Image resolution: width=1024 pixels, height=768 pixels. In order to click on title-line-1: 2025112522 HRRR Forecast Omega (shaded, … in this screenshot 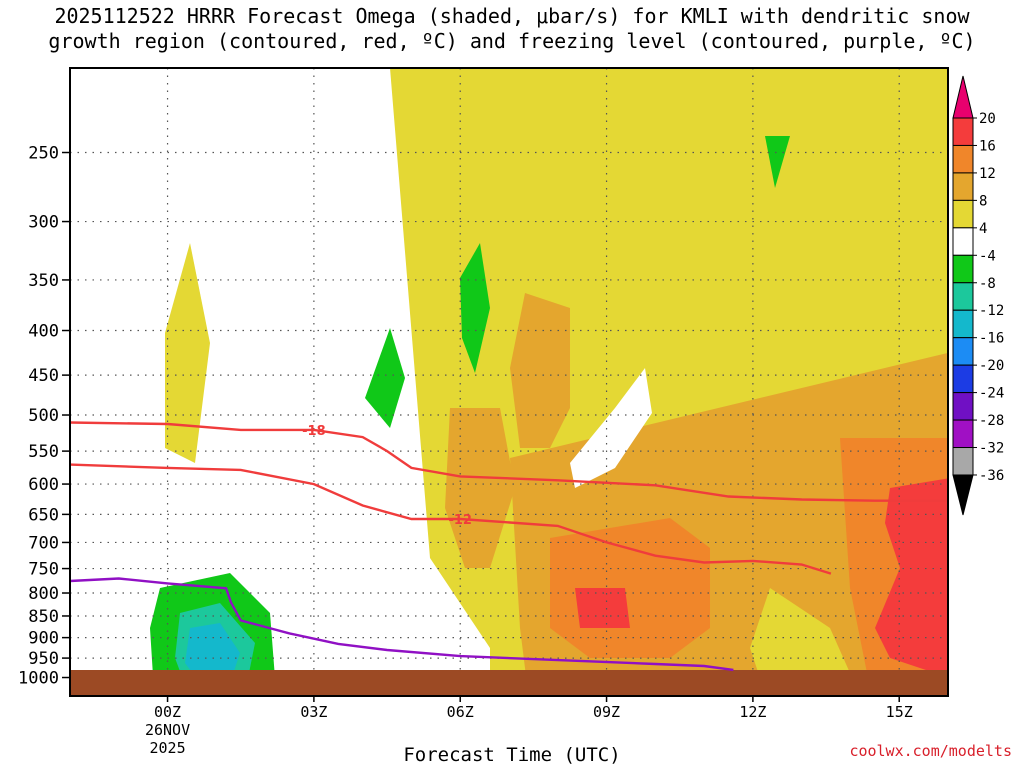, I will do `click(512, 16)`.